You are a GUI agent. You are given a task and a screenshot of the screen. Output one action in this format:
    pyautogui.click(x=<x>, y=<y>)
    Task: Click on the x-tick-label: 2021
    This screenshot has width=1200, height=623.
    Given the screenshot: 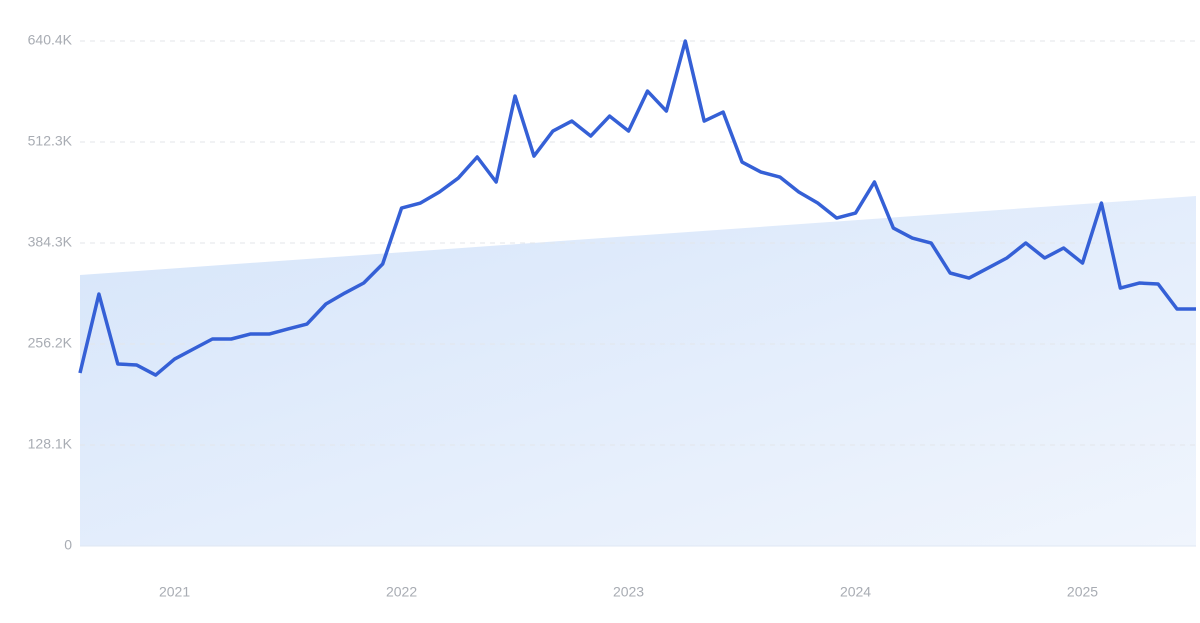 What is the action you would take?
    pyautogui.click(x=174, y=592)
    